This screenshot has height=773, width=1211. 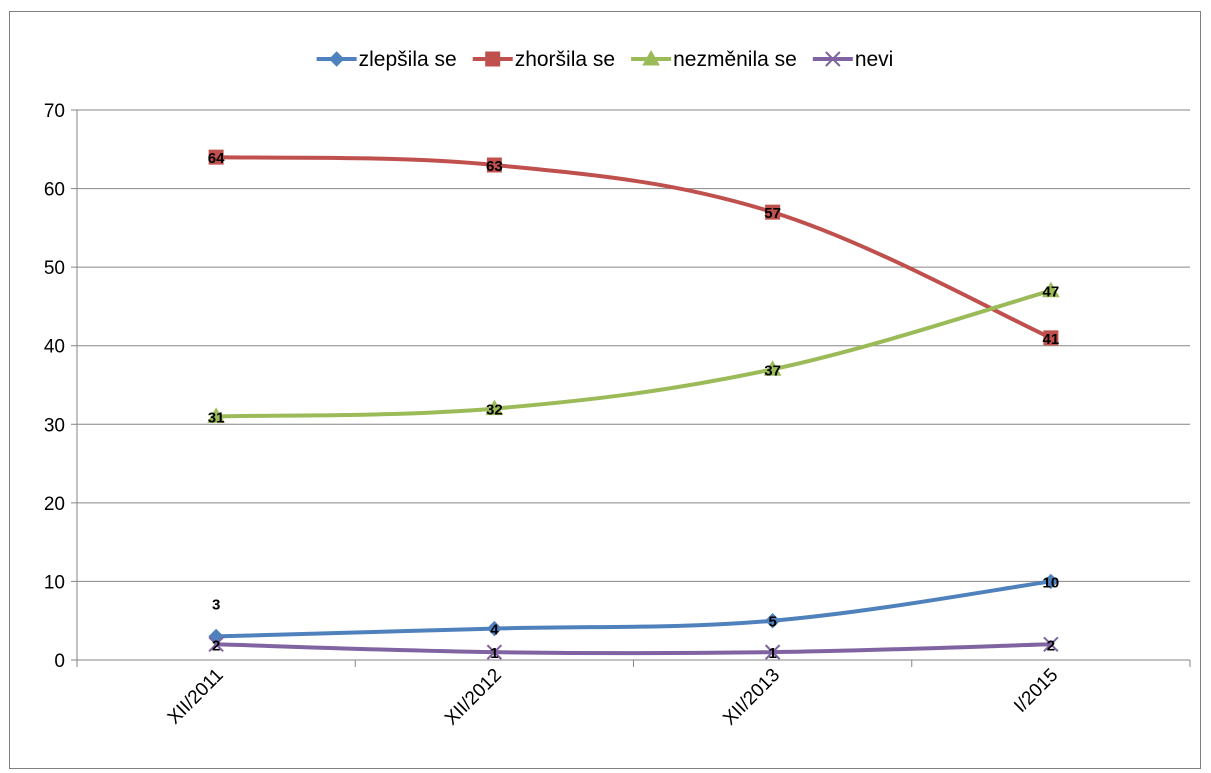 What do you see at coordinates (54, 268) in the screenshot?
I see `y-tick-label: 50` at bounding box center [54, 268].